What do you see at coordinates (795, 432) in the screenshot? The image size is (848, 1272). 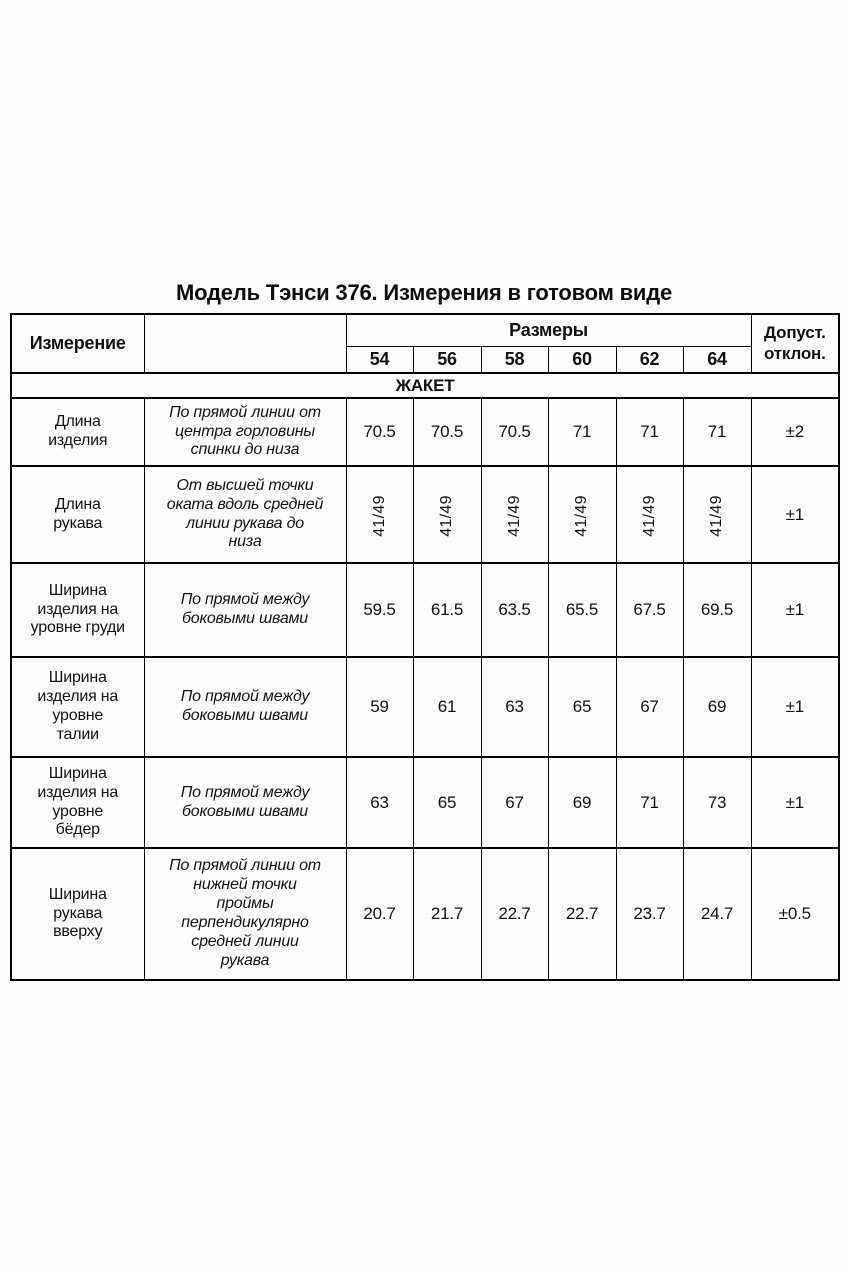 I see `tolerance-cell: ±2` at bounding box center [795, 432].